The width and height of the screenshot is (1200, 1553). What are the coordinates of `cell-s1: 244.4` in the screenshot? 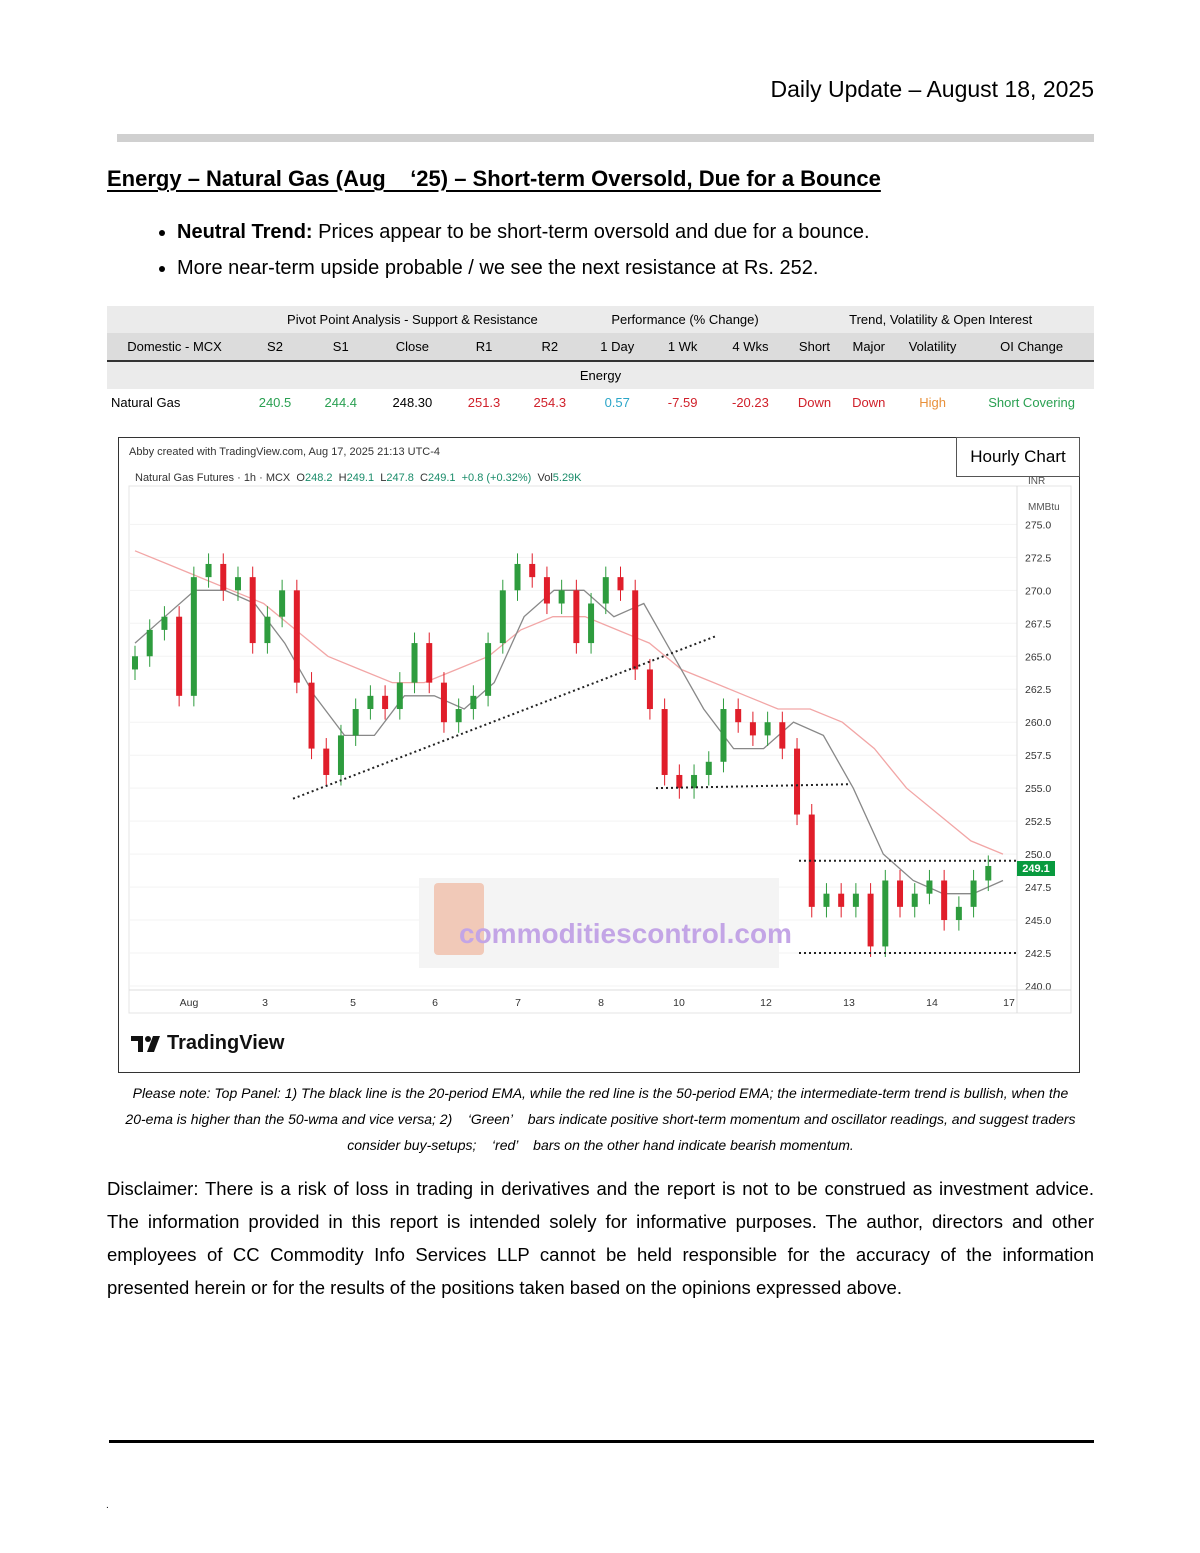 It's located at (341, 402).